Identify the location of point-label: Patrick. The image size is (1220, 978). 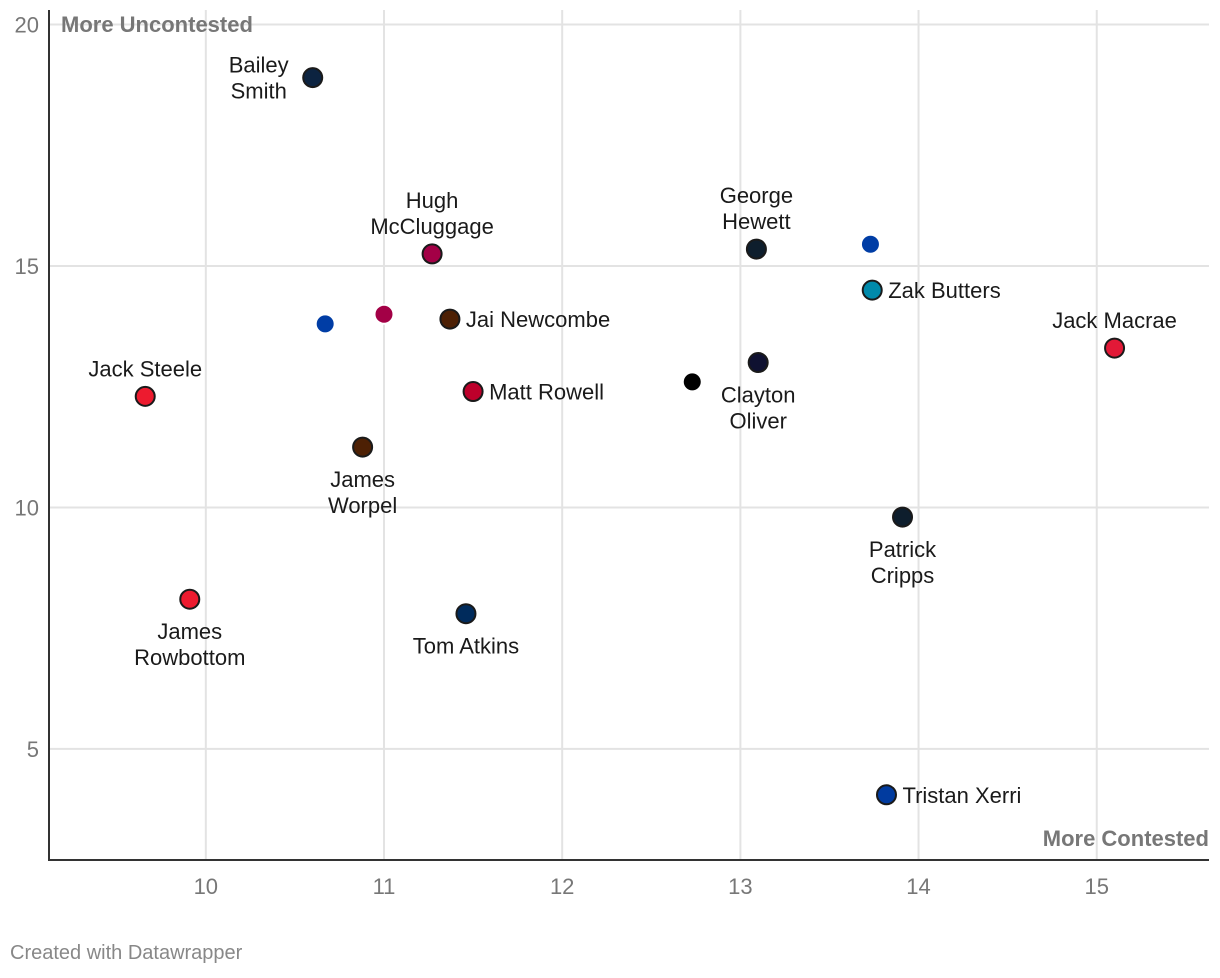
(903, 549).